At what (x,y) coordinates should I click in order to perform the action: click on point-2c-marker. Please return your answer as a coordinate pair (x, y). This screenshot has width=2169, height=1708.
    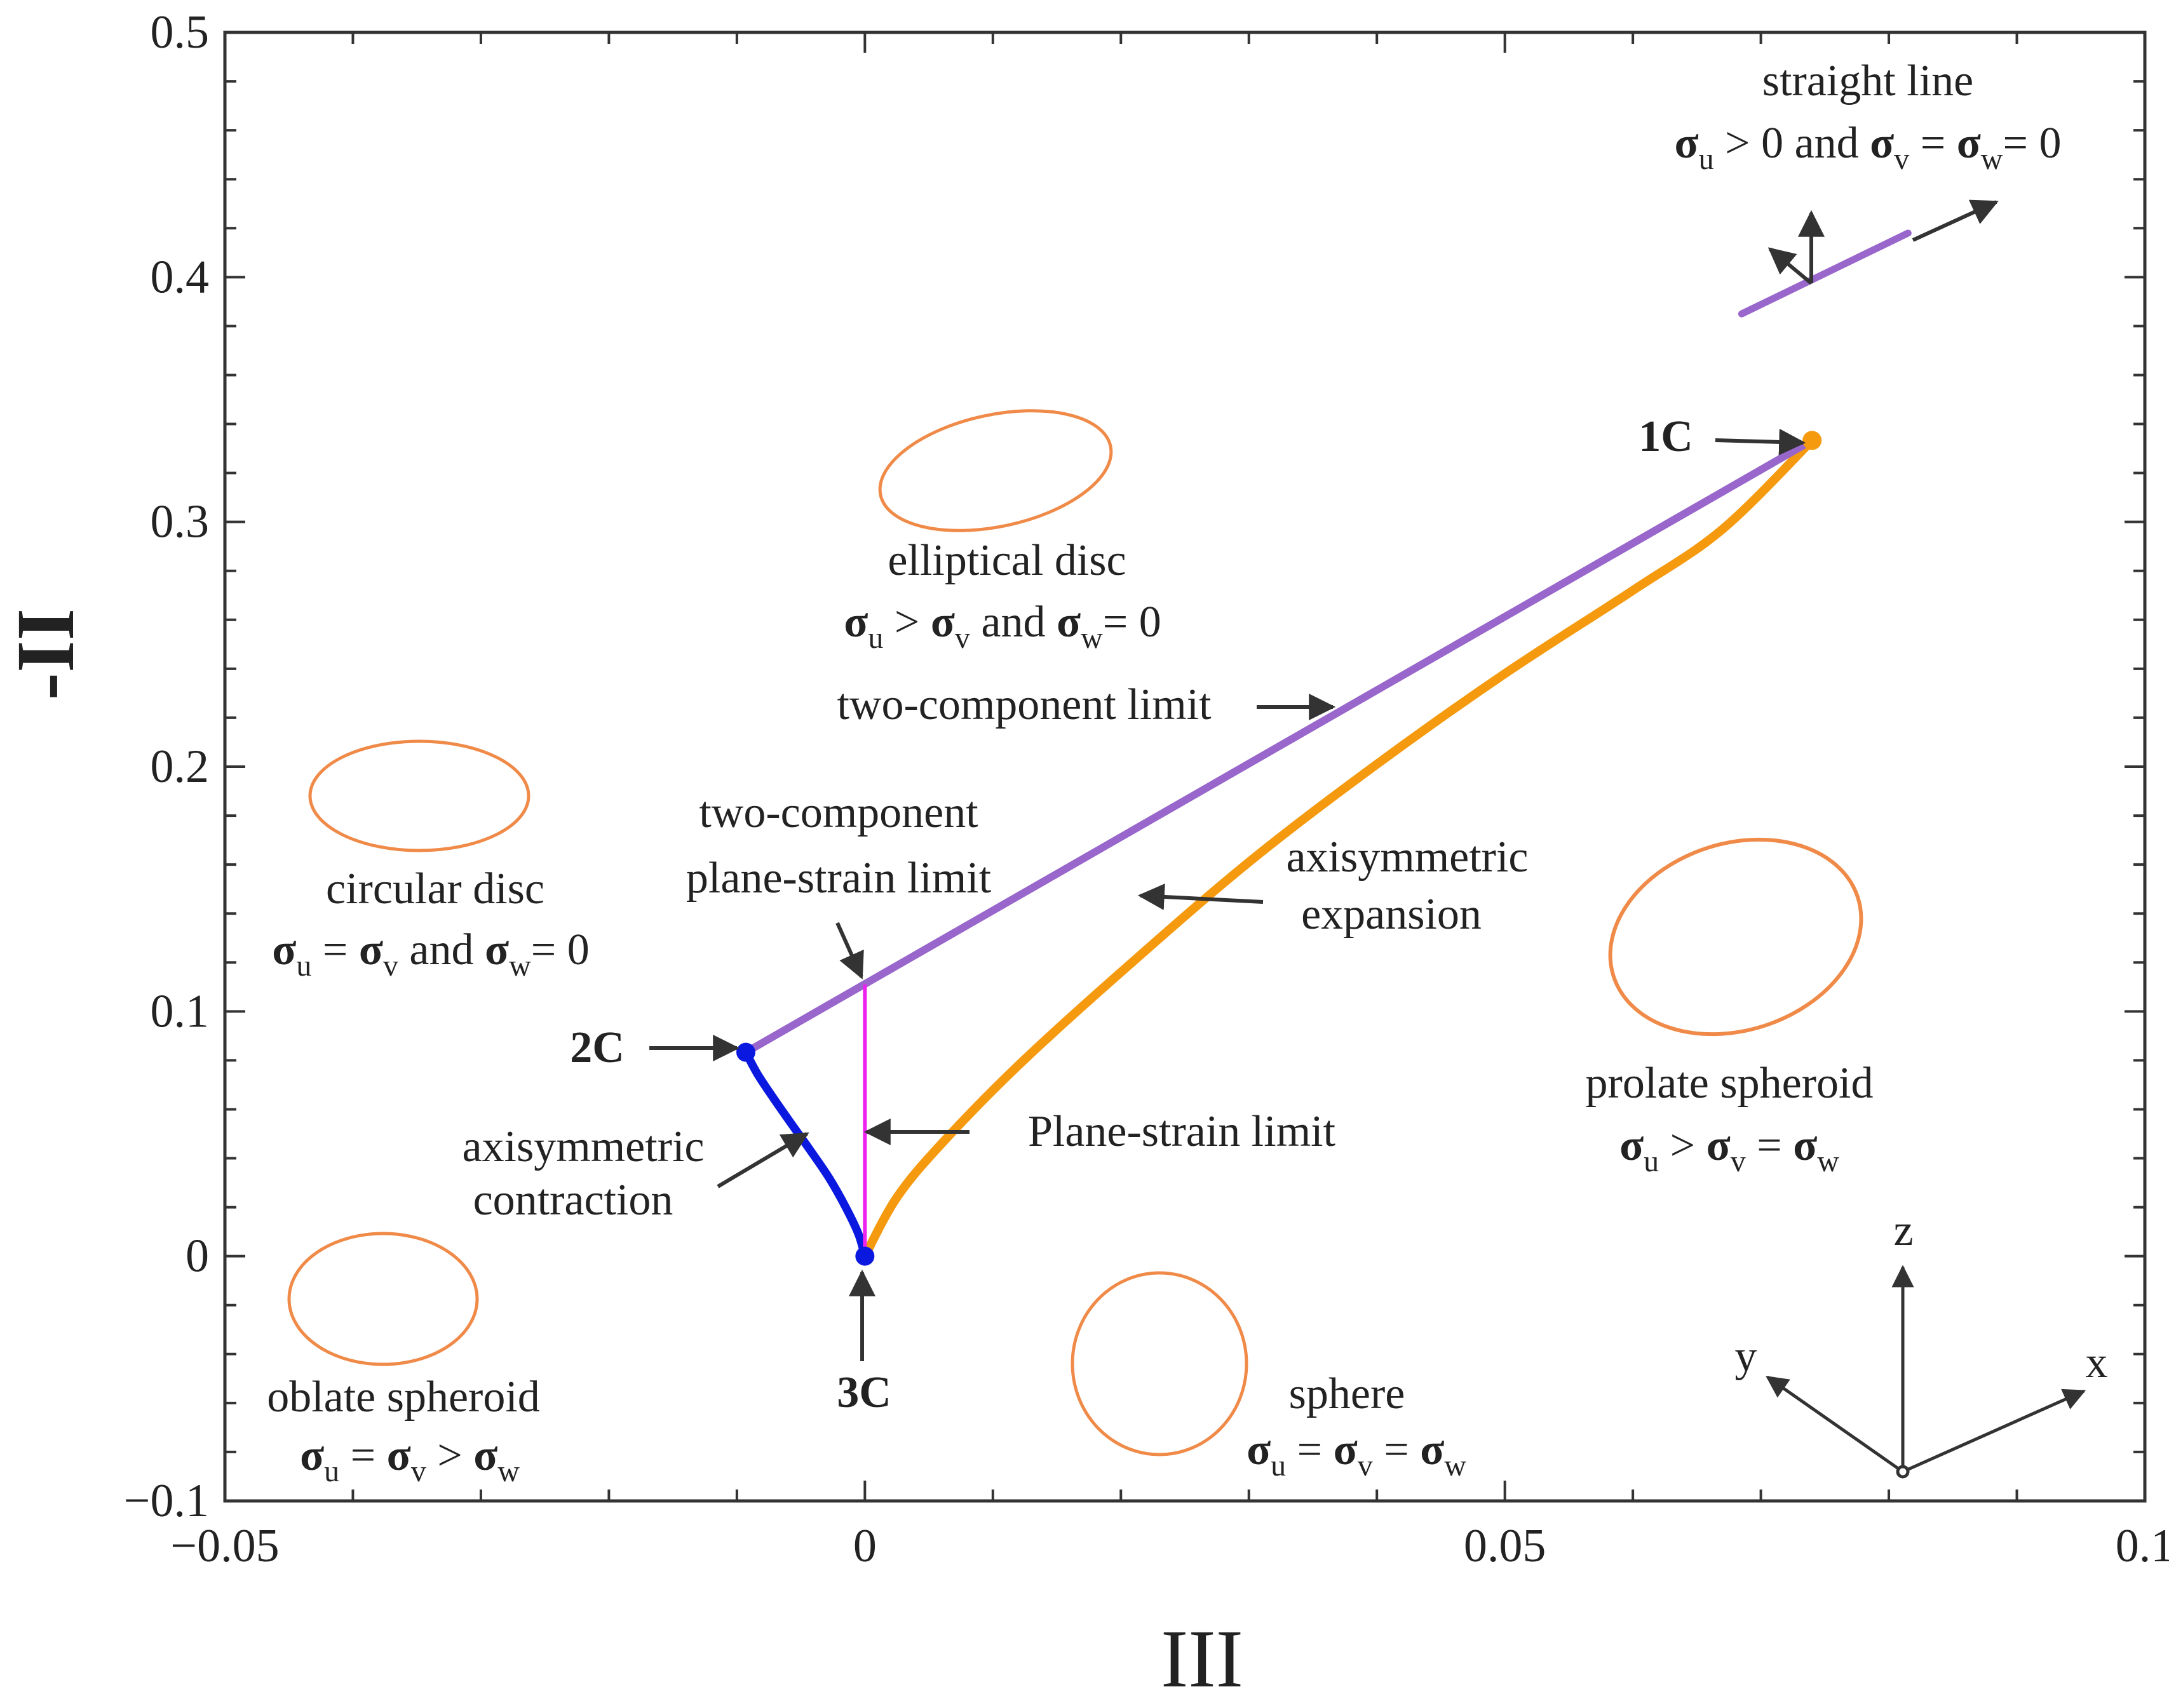
    Looking at the image, I should click on (745, 1052).